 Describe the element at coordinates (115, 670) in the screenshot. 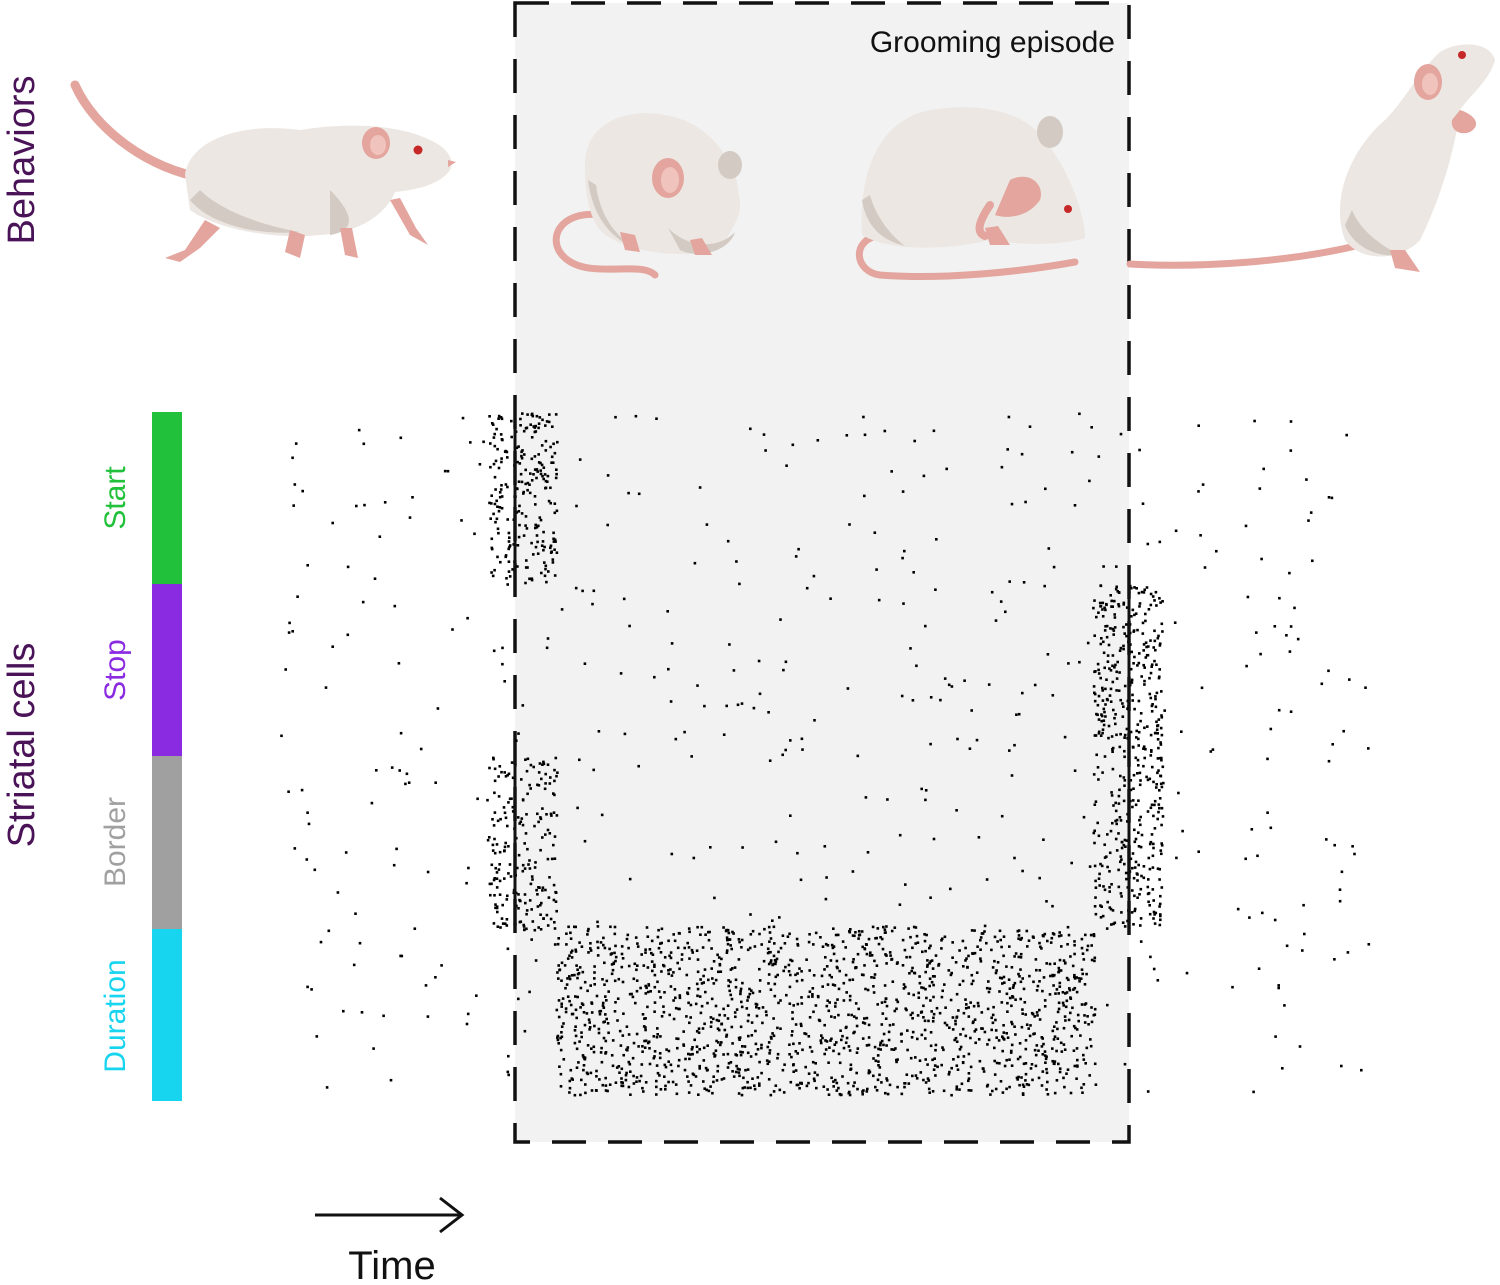

I see `stop-group-label: Stop` at that location.